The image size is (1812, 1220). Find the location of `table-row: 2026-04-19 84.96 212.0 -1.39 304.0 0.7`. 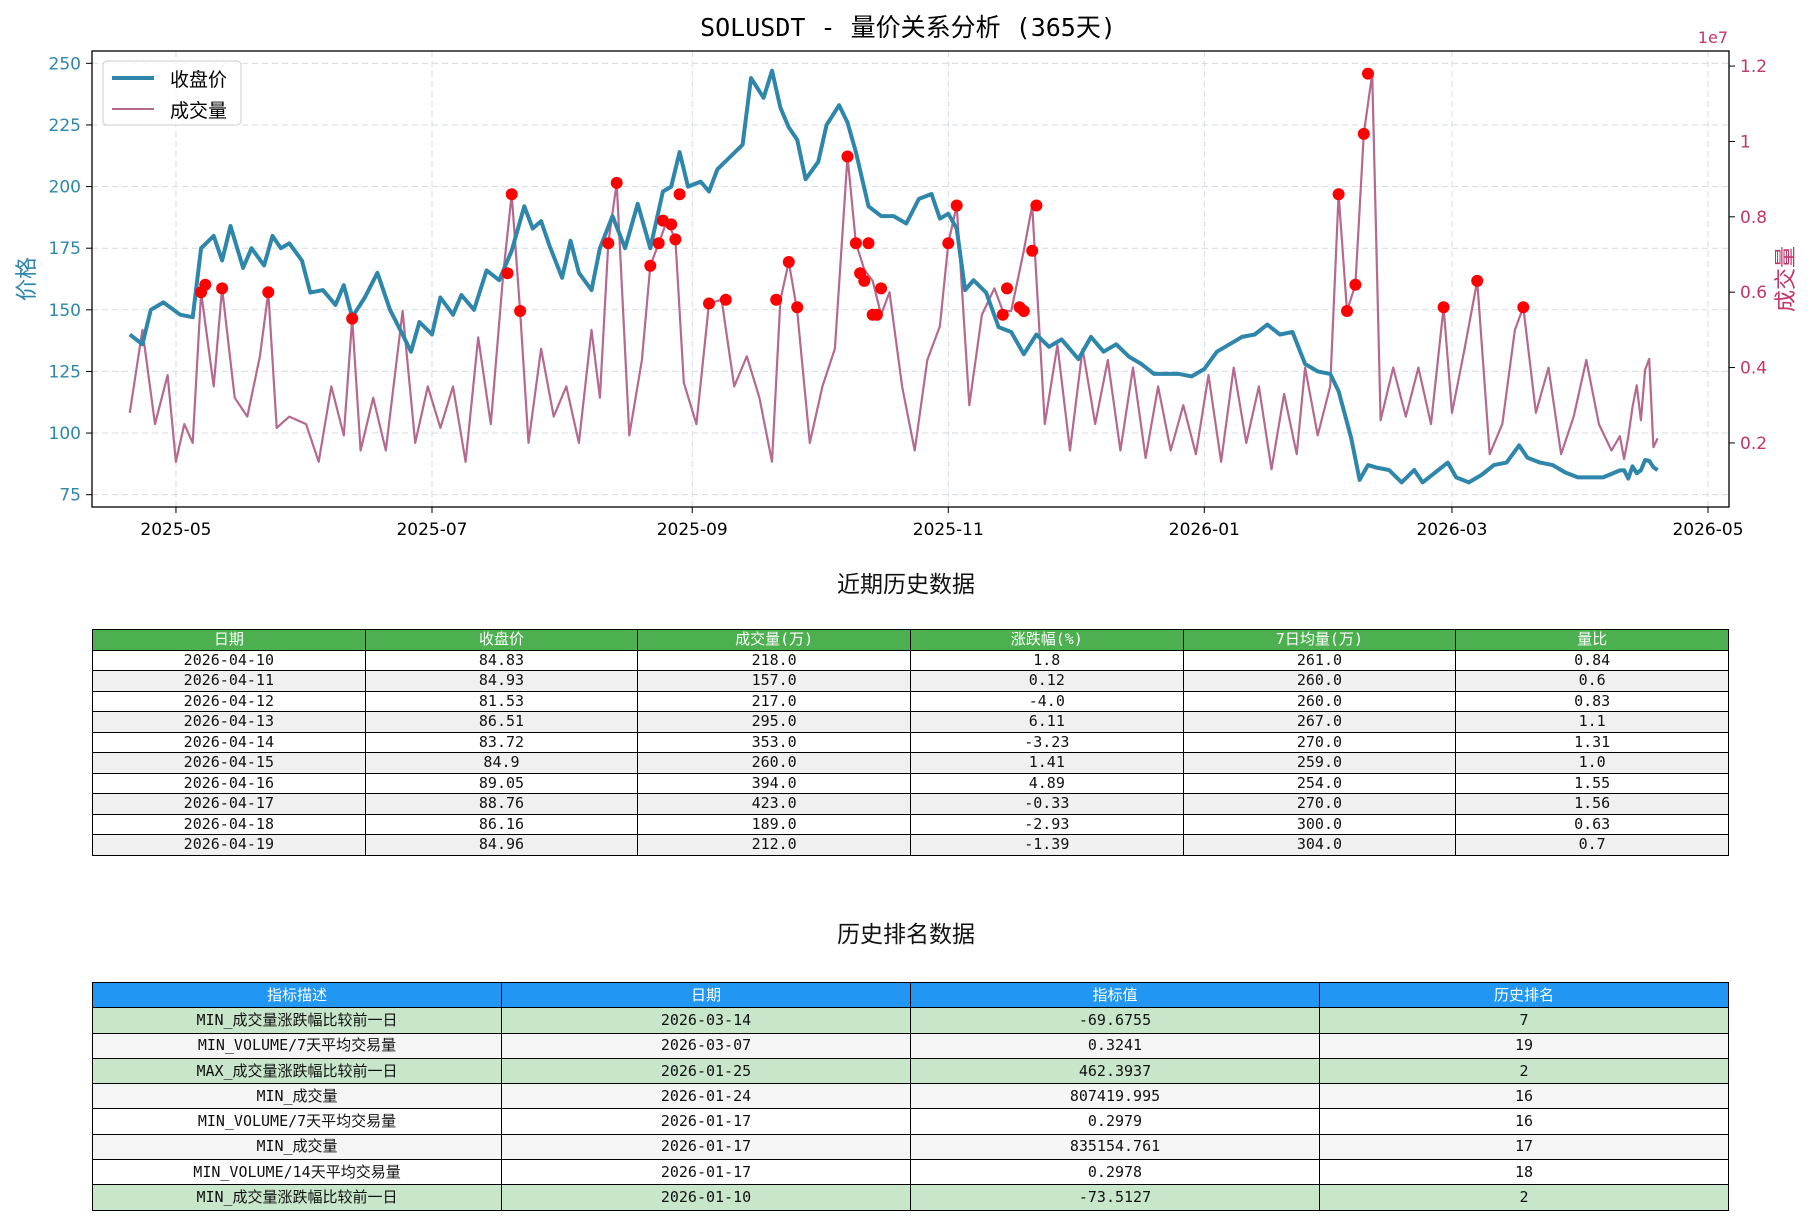

table-row: 2026-04-19 84.96 212.0 -1.39 304.0 0.7 is located at coordinates (910, 845).